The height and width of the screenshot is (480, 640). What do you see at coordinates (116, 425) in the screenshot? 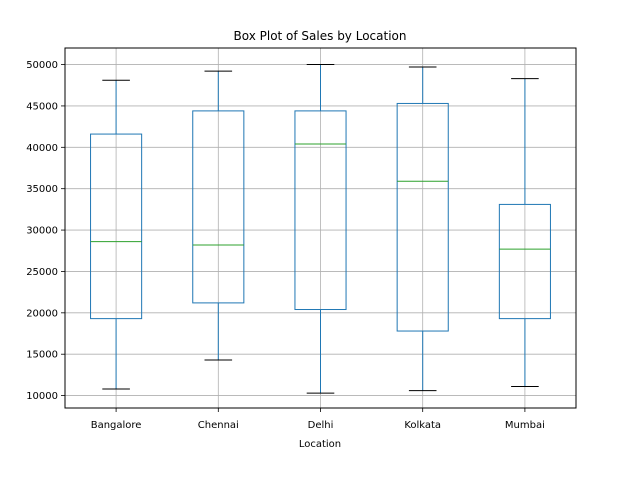
I see `x-tick-label: Bangalore` at bounding box center [116, 425].